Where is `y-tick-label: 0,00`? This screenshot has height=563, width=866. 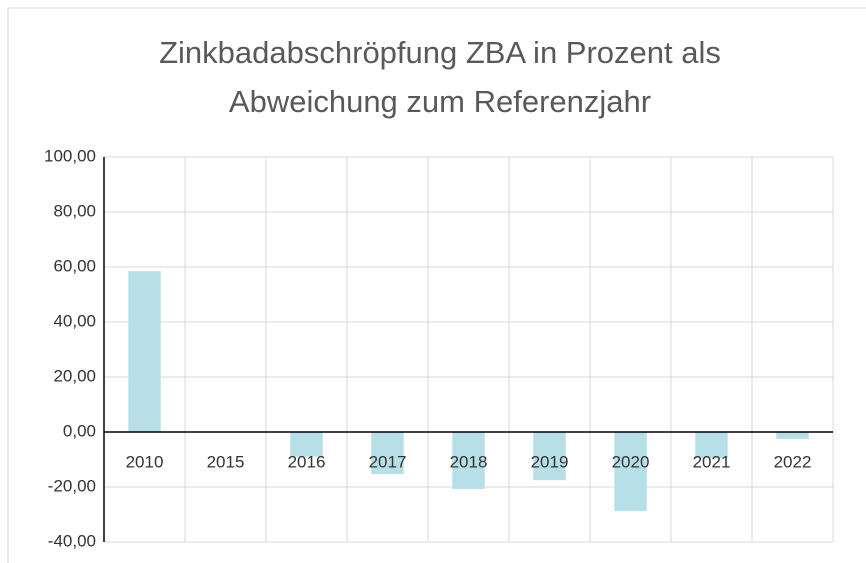 y-tick-label: 0,00 is located at coordinates (79, 430).